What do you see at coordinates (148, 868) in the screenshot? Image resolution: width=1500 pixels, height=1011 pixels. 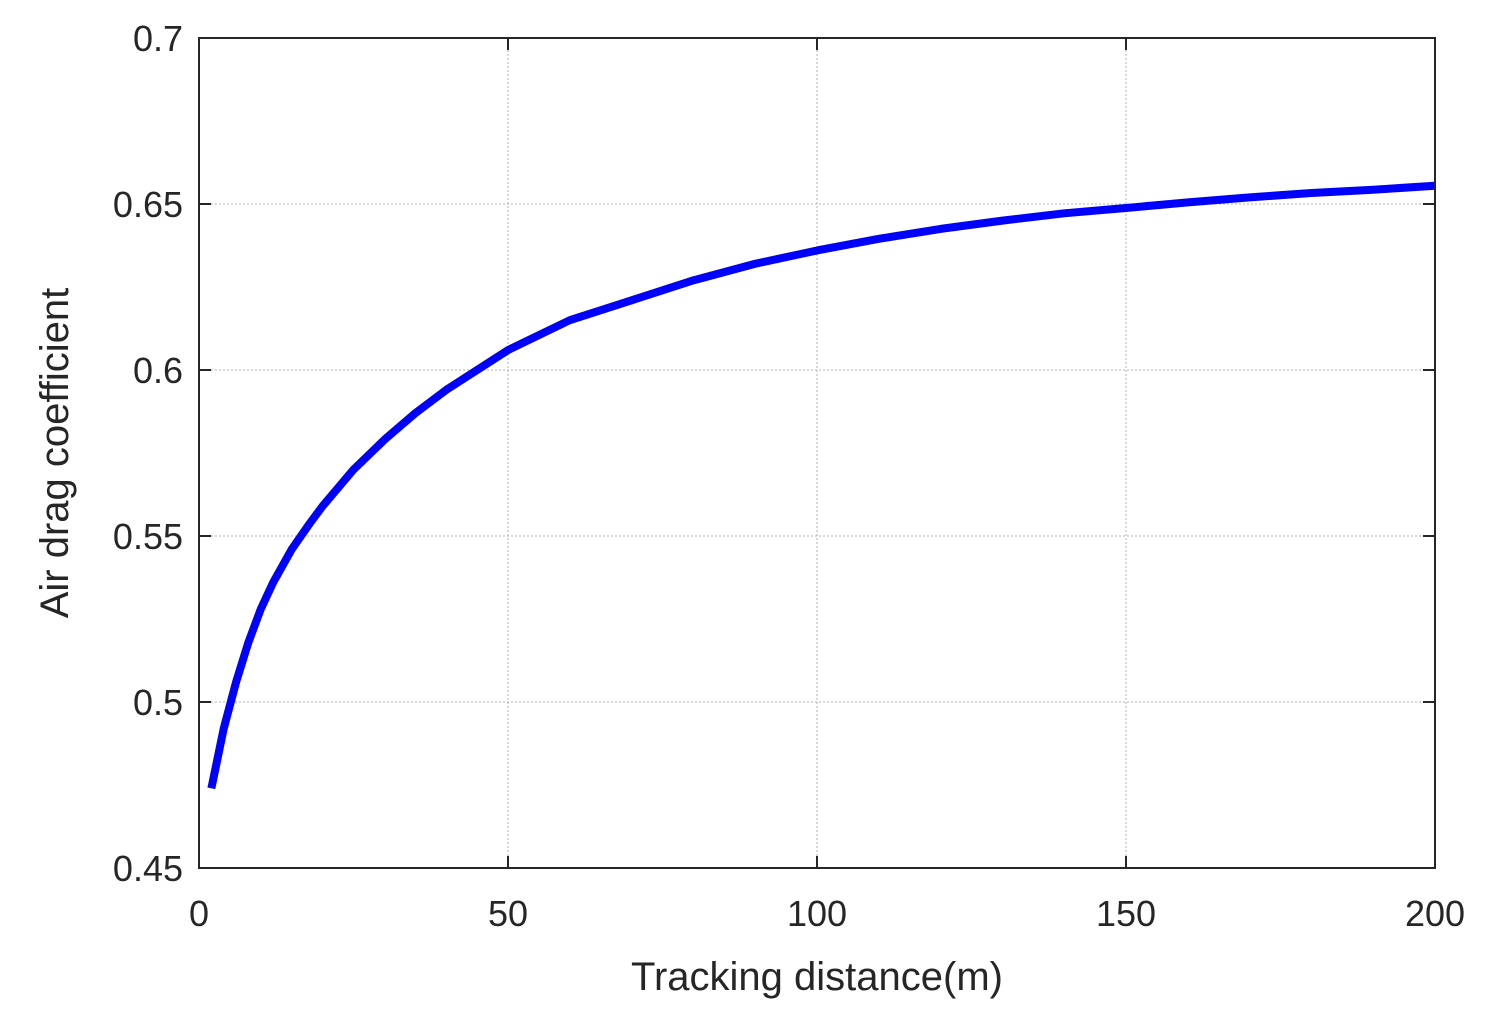 I see `y-tick-label: 0.45` at bounding box center [148, 868].